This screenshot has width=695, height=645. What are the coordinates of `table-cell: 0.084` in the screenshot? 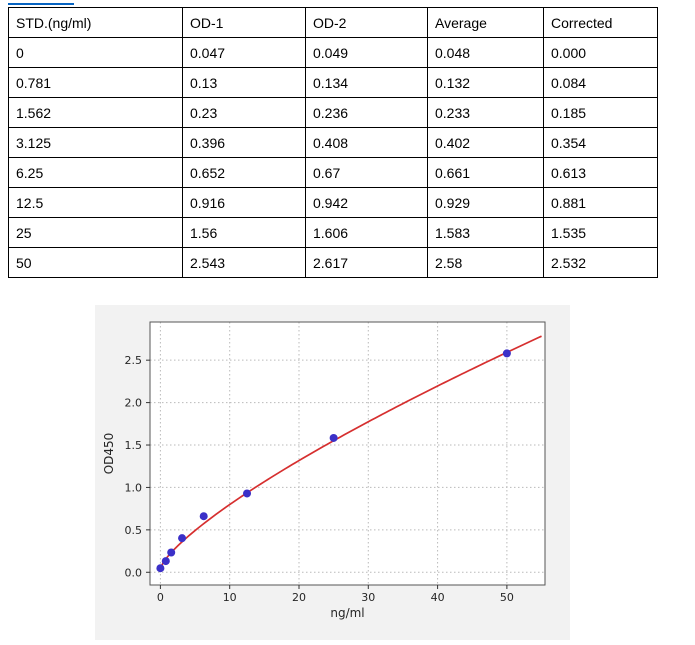 It's located at (600, 82).